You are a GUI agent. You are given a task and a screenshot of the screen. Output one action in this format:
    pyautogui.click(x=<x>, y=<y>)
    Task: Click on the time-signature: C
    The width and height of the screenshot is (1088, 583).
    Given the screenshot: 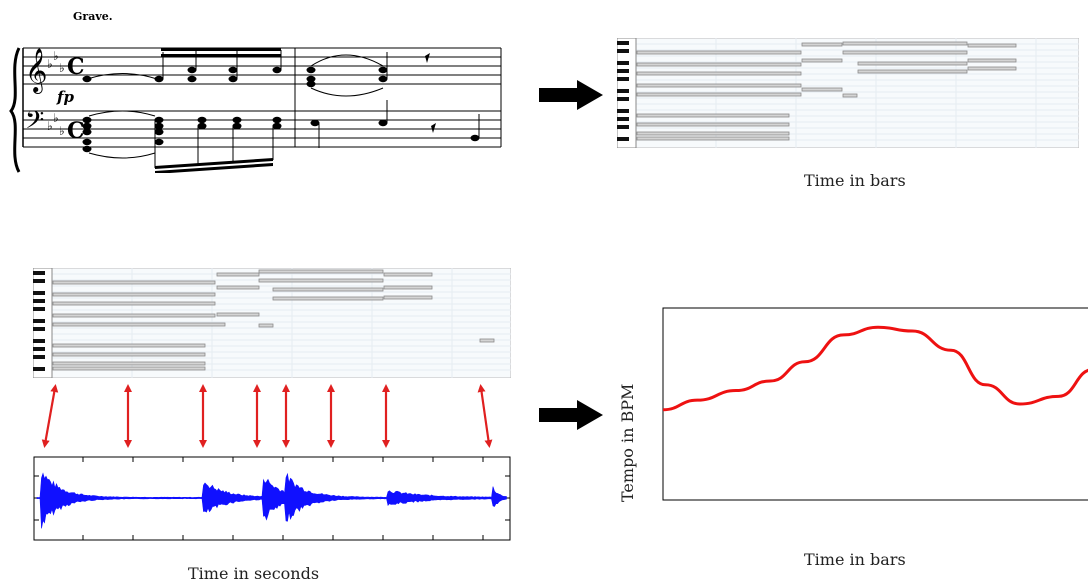 What is the action you would take?
    pyautogui.click(x=76, y=67)
    